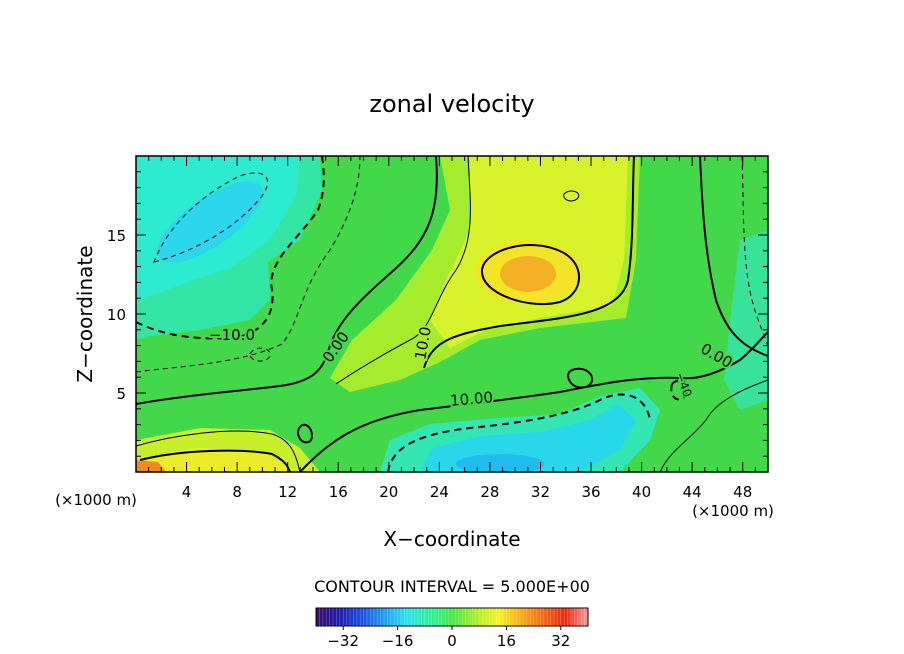 The height and width of the screenshot is (654, 904). I want to click on x-tick-label: 4, so click(187, 492).